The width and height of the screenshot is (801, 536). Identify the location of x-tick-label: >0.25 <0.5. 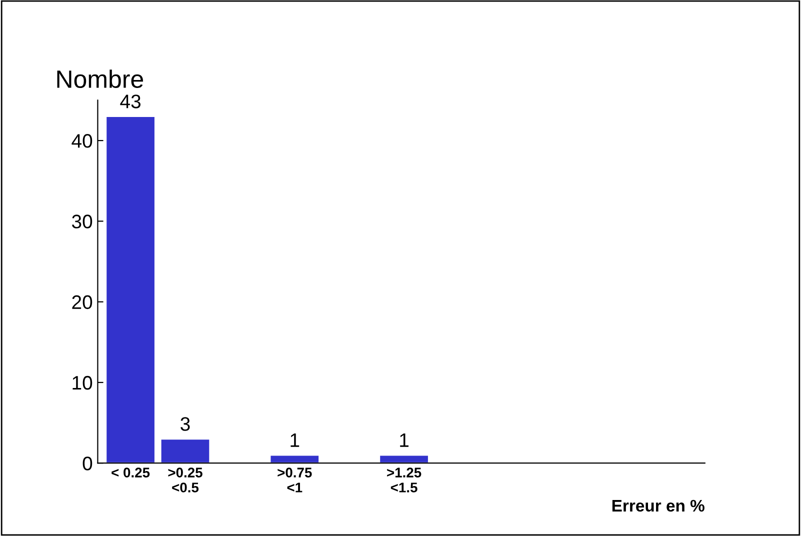
(185, 480).